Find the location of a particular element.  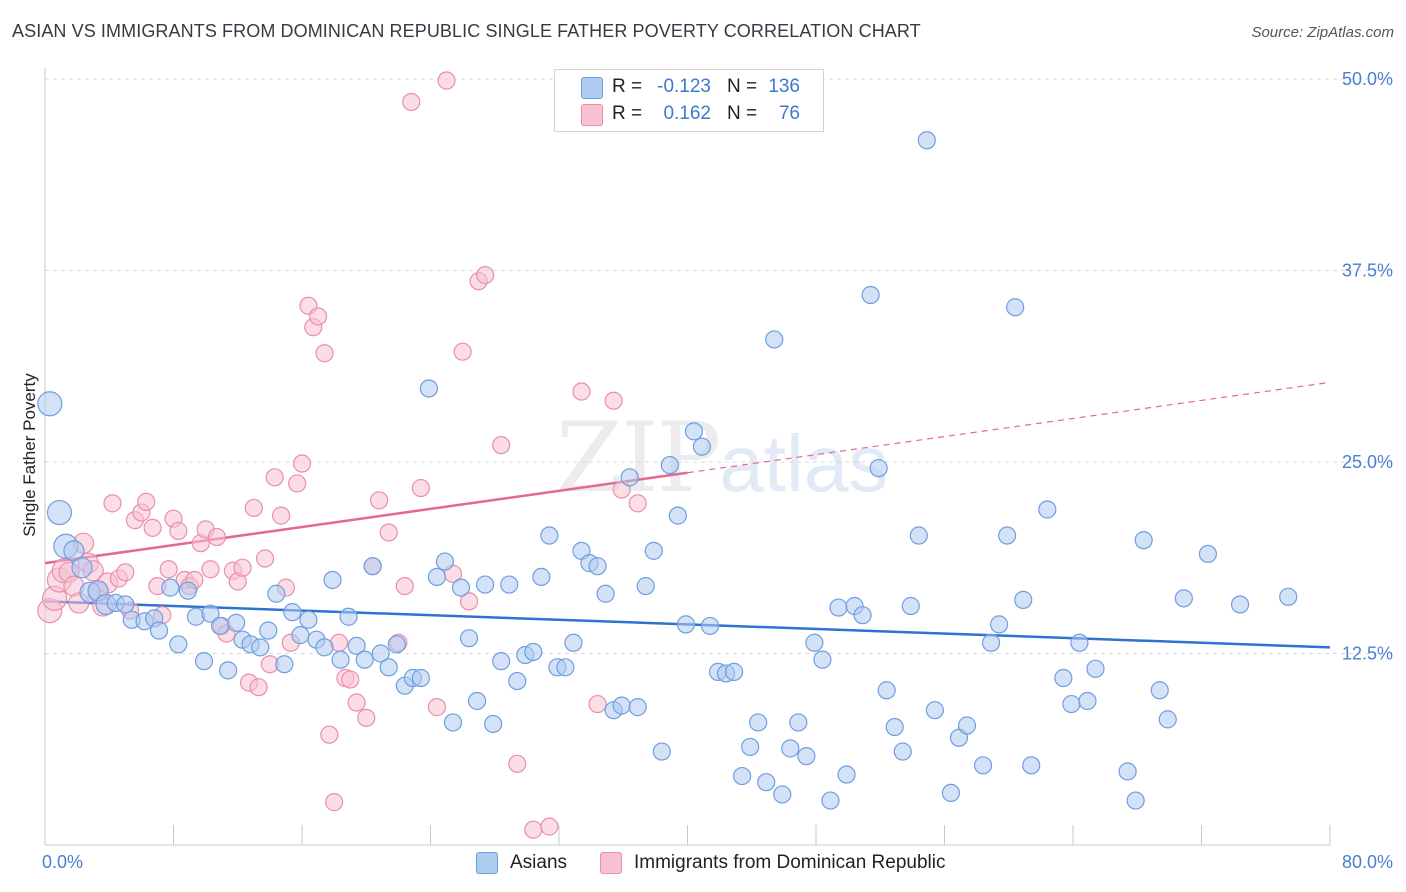

legend-item-asians: Asians is located at coordinates (521, 863).